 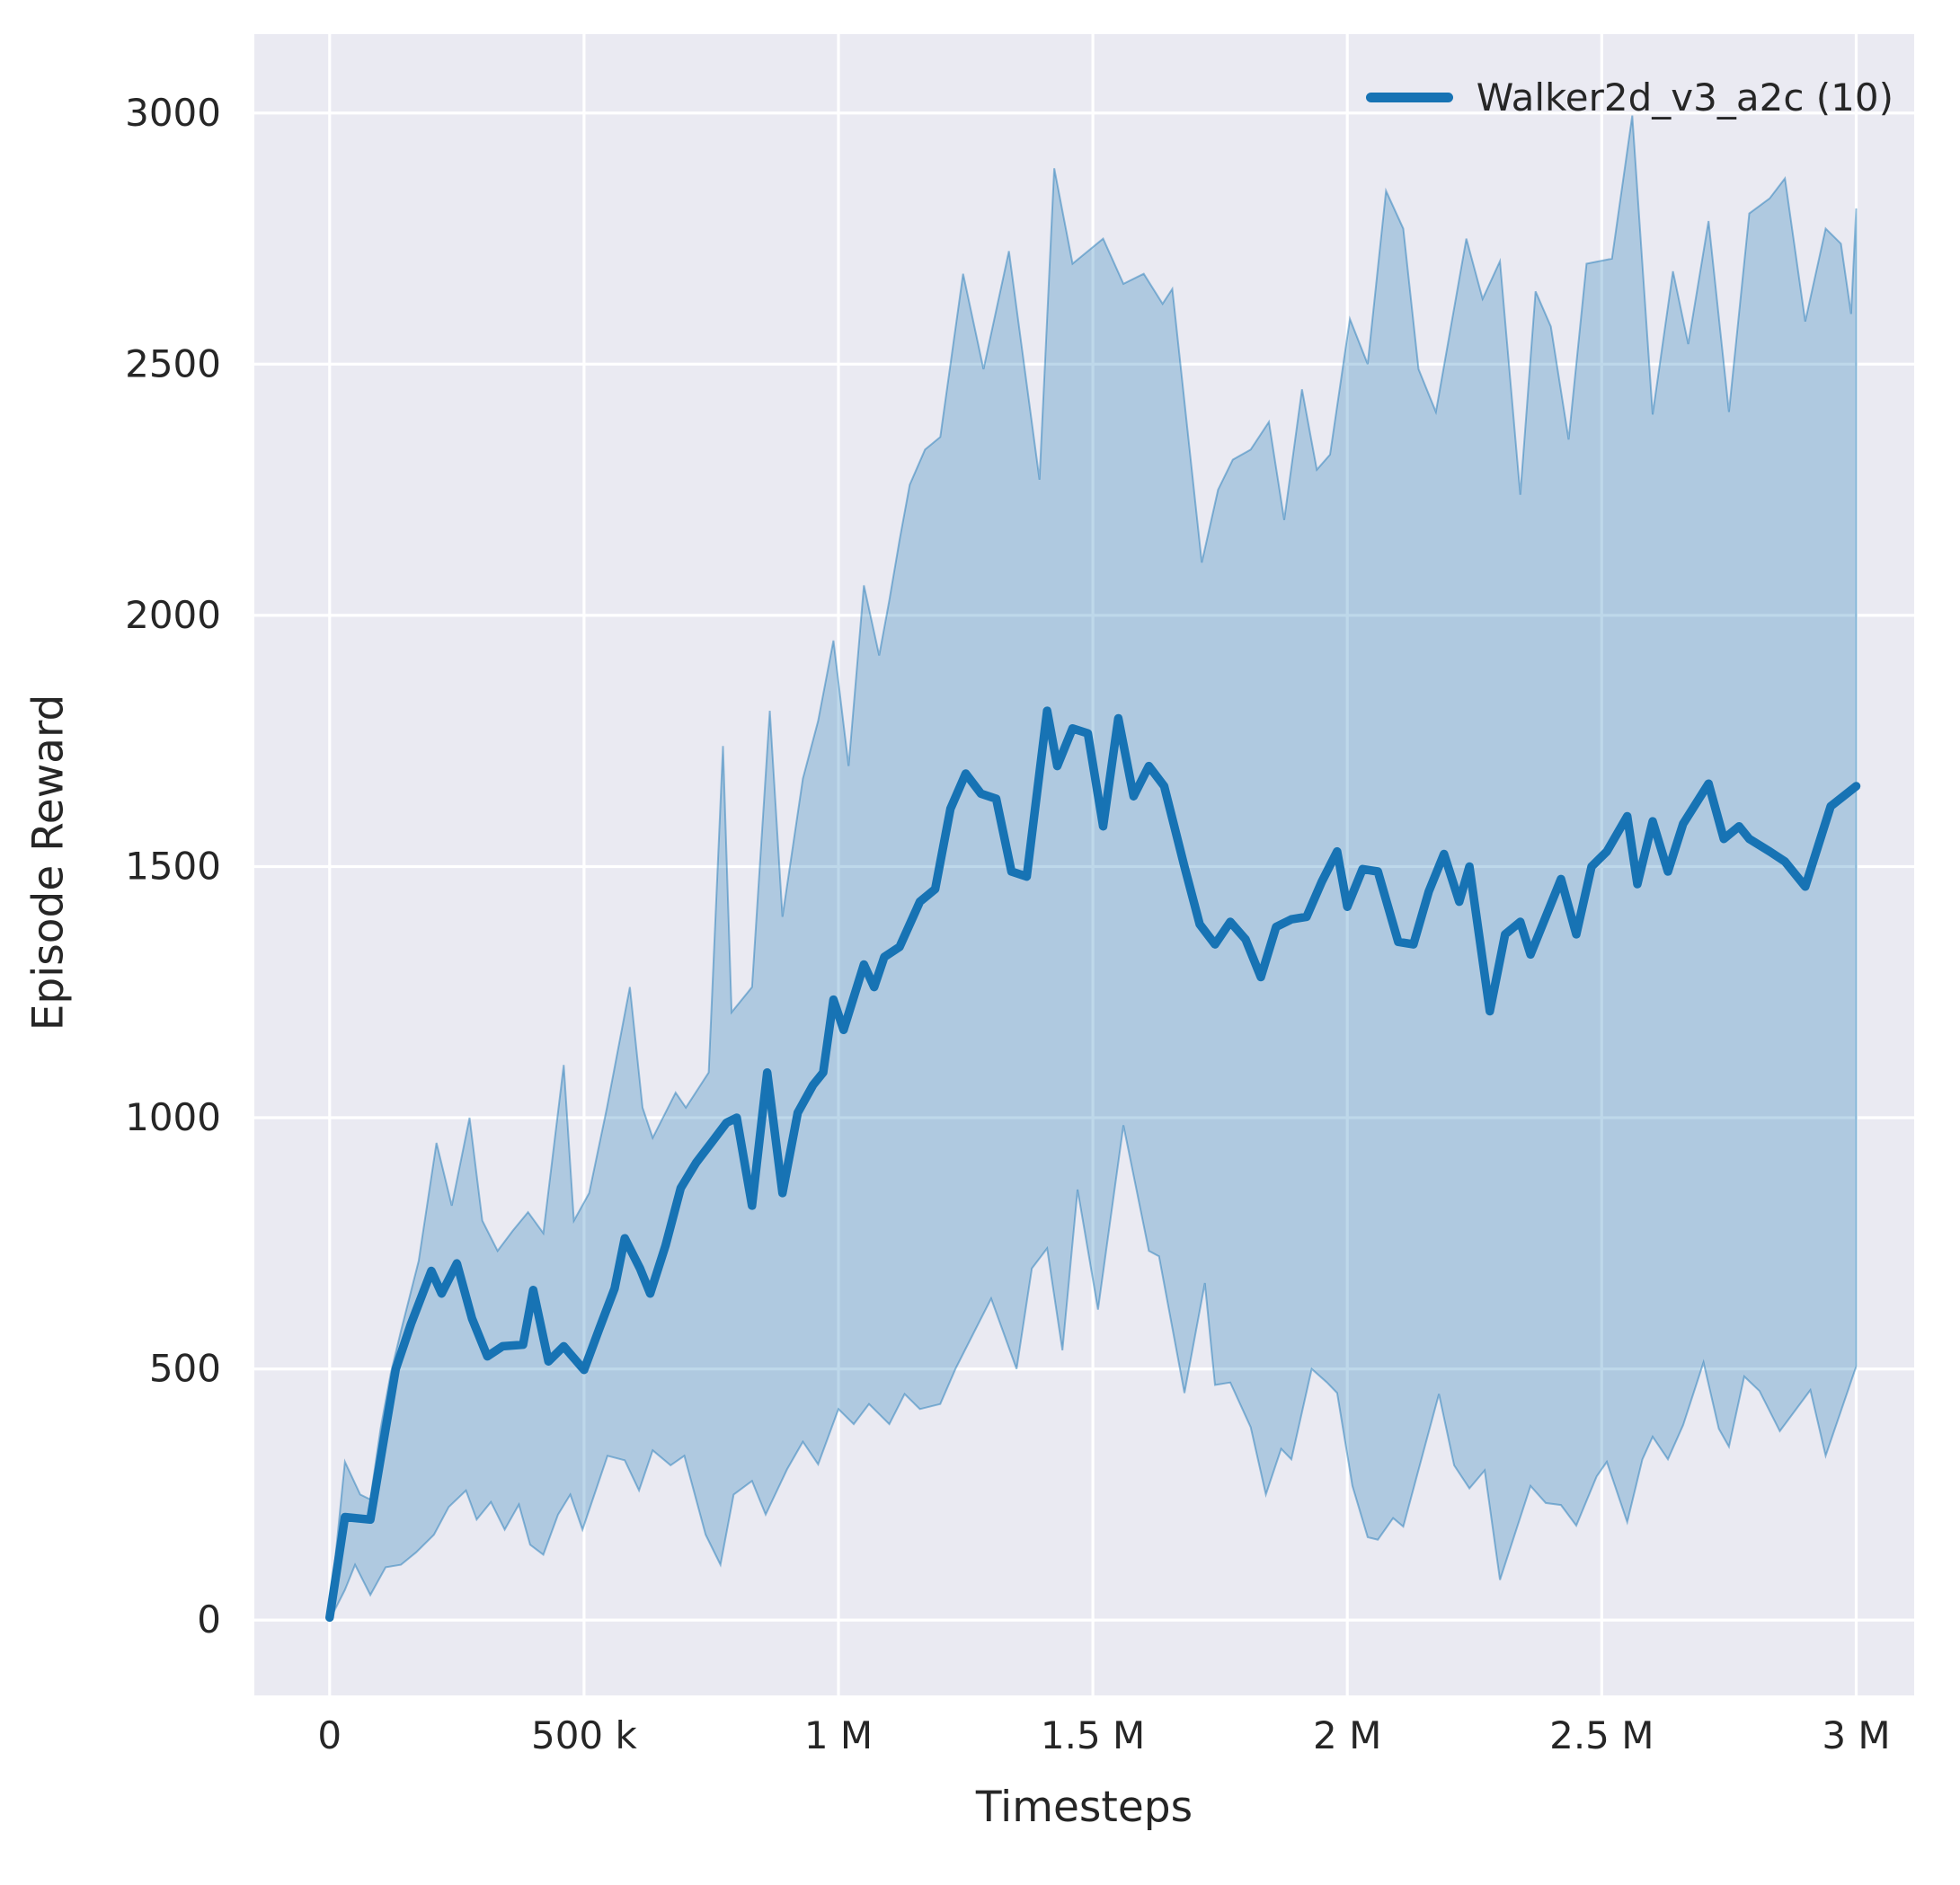 What do you see at coordinates (1347, 1735) in the screenshot?
I see `x-tick-label: 2 M` at bounding box center [1347, 1735].